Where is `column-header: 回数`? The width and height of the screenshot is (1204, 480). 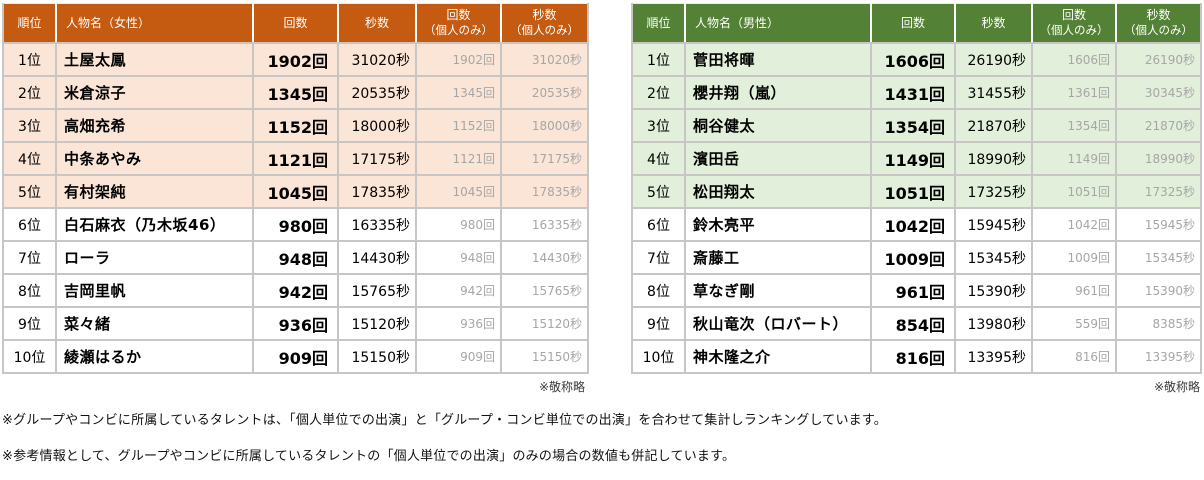
column-header: 回数 is located at coordinates (295, 23).